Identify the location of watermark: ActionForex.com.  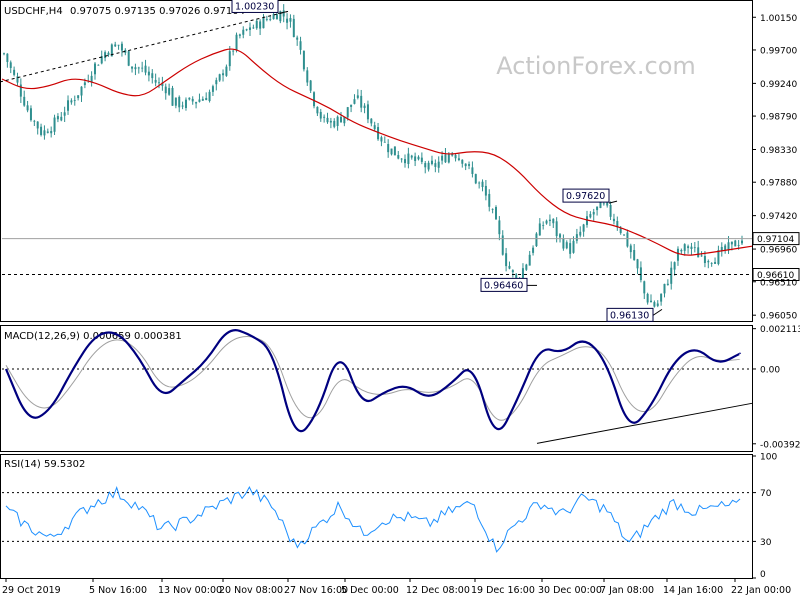
(596, 66).